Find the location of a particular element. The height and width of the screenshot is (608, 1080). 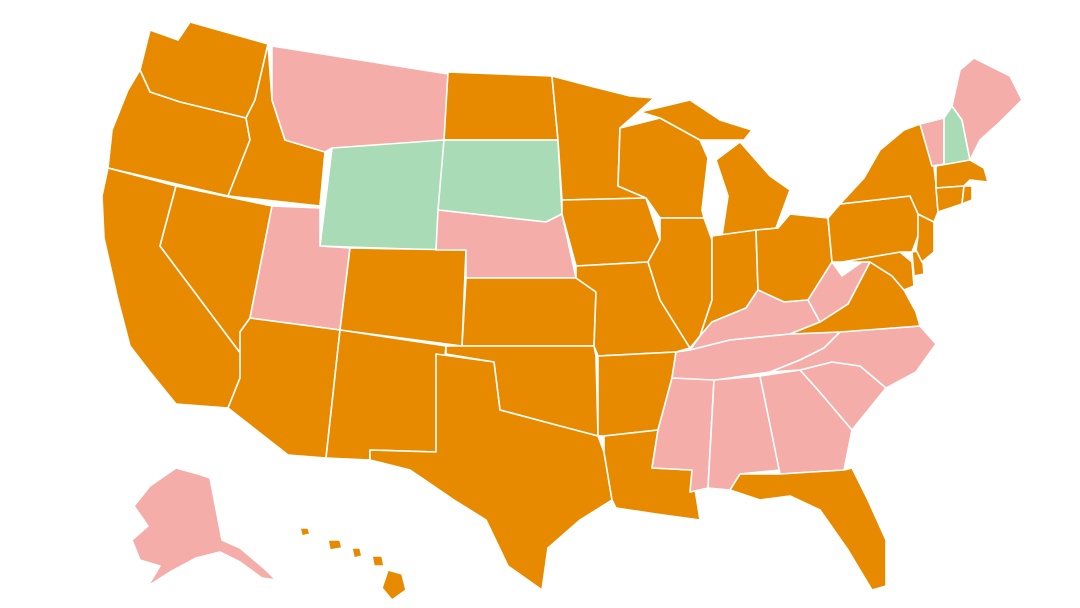

state-michigan is located at coordinates (715, 168).